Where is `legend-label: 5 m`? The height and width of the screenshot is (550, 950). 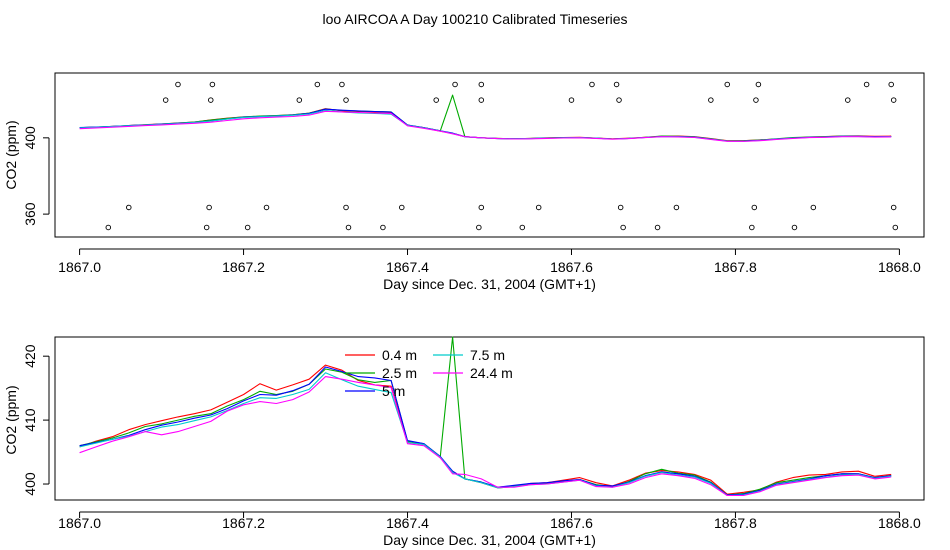 legend-label: 5 m is located at coordinates (393, 391).